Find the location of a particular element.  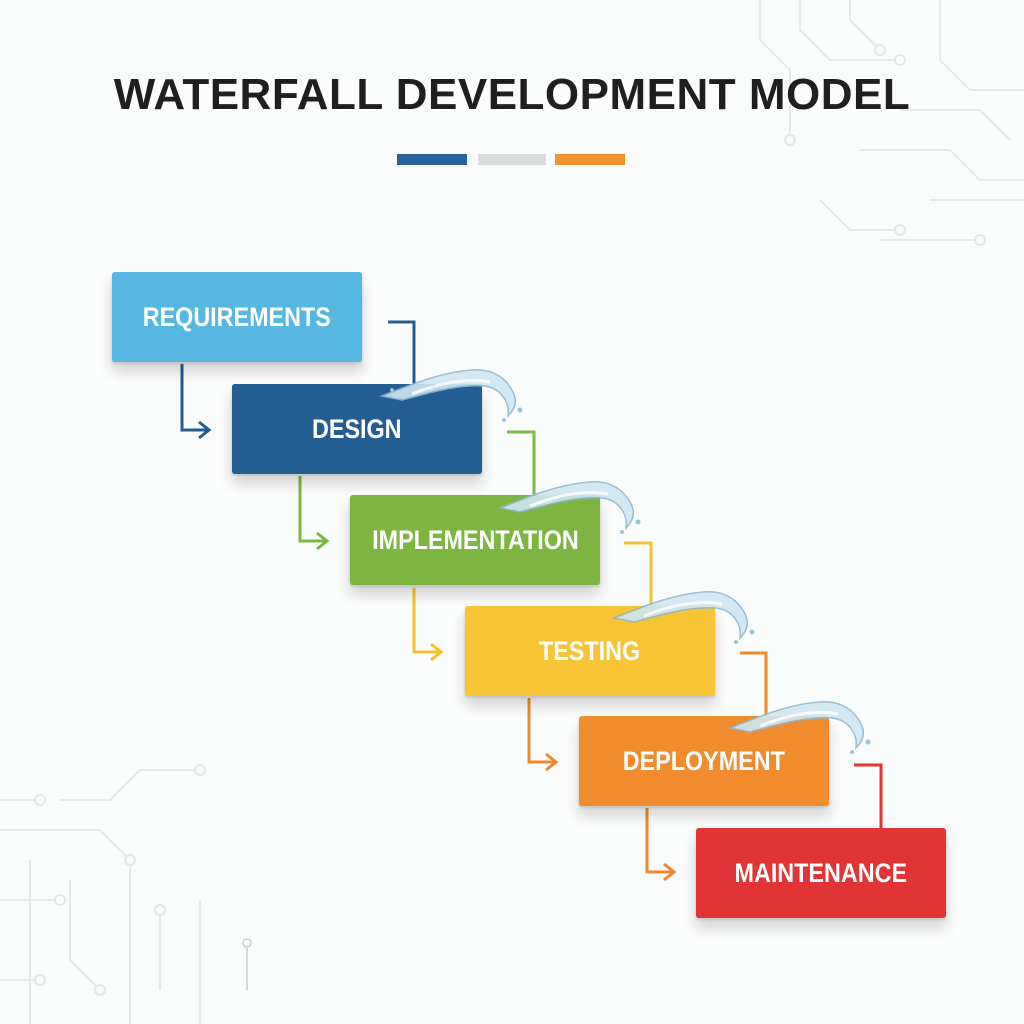

phase-requirements: REQUIREMENTS is located at coordinates (237, 317).